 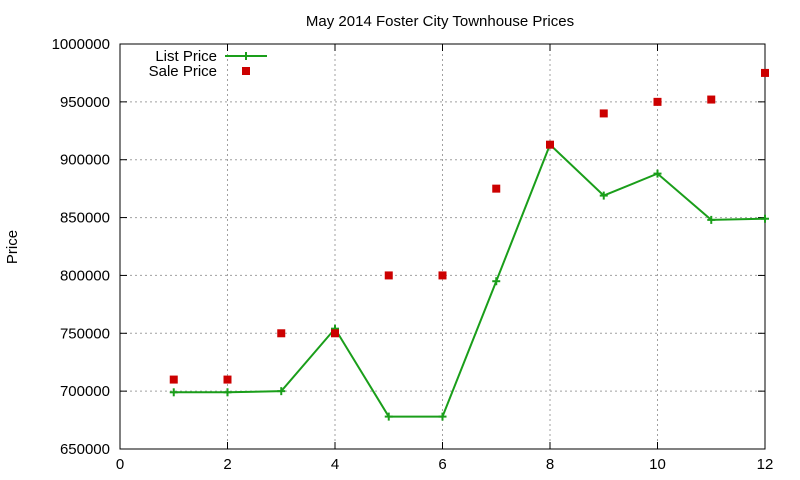 I want to click on x-tick-label: 4, so click(x=335, y=464).